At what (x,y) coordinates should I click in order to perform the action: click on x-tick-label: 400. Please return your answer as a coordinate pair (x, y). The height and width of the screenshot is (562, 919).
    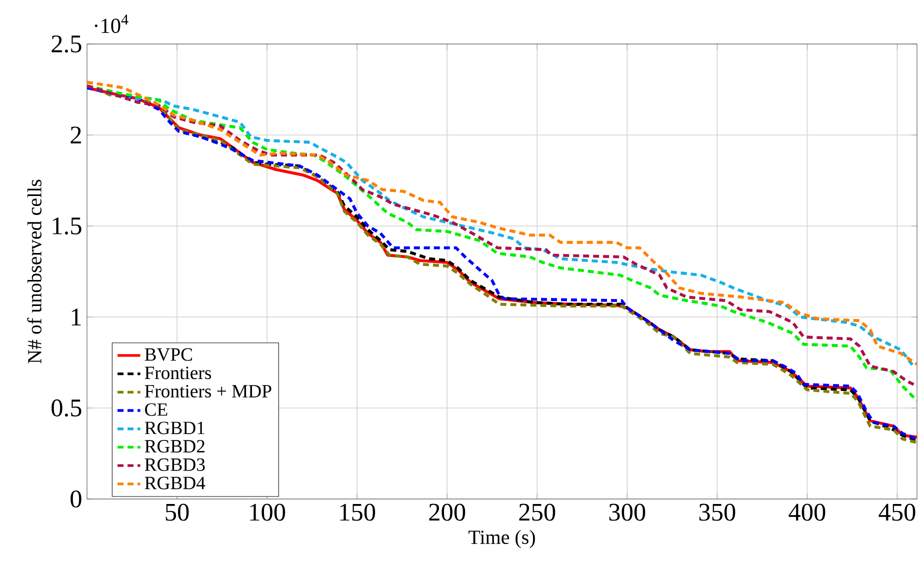
    Looking at the image, I should click on (807, 512).